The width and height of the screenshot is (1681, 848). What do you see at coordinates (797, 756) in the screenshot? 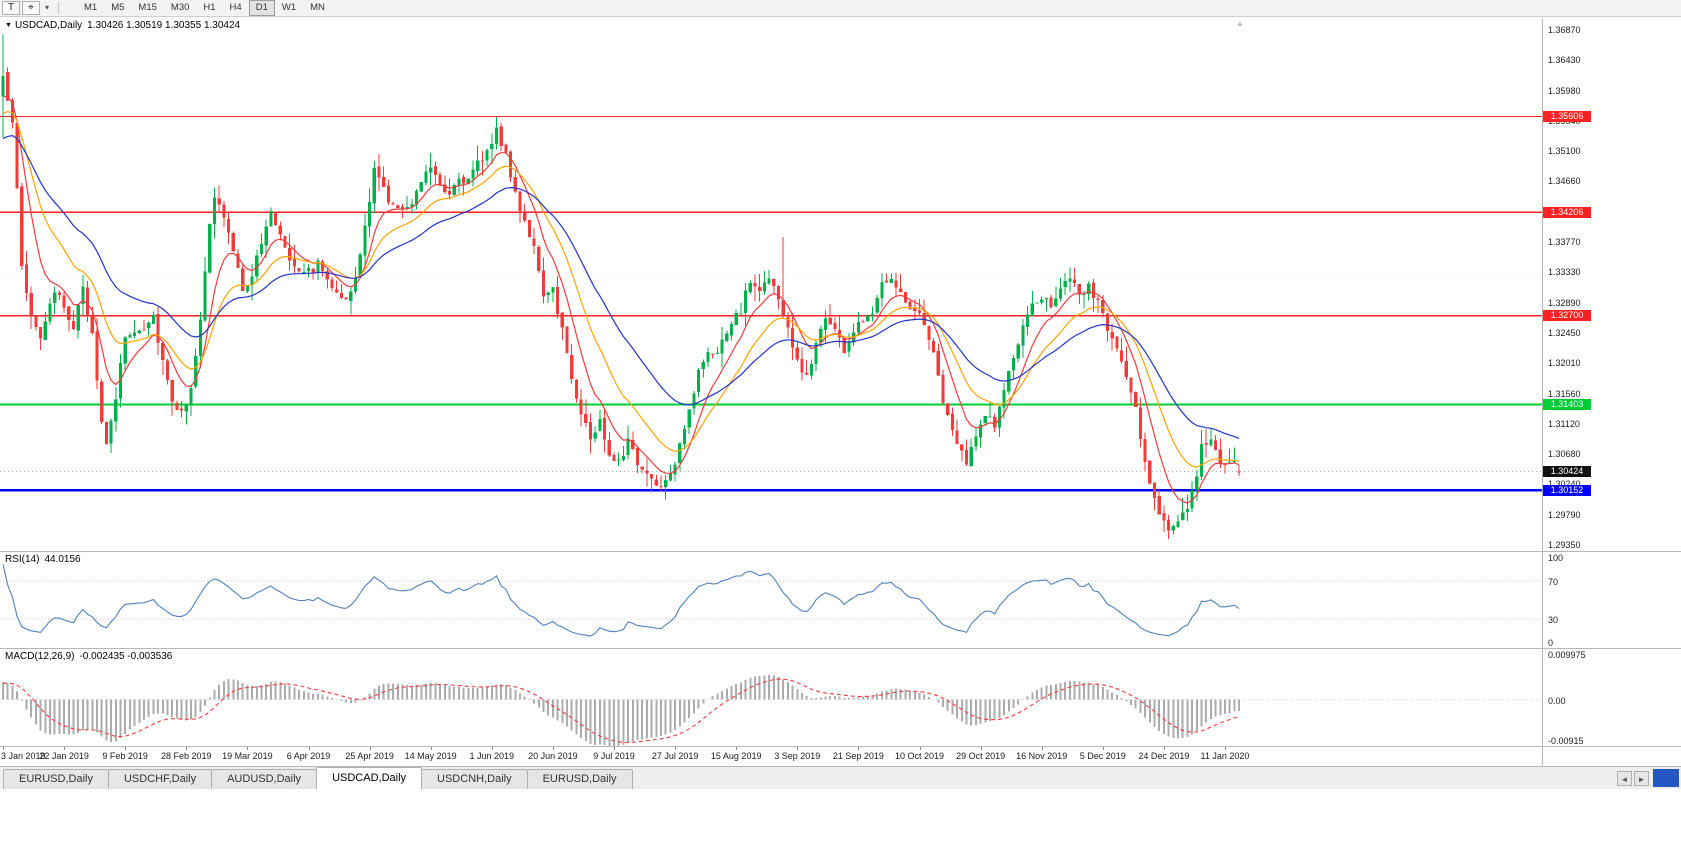
I see `time-axis-label: 3 Sep 2019` at bounding box center [797, 756].